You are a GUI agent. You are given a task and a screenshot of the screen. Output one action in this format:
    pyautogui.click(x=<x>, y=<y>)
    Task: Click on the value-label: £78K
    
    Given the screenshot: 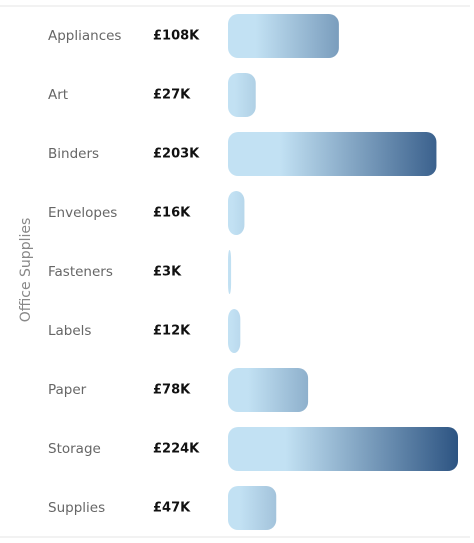 What is the action you would take?
    pyautogui.click(x=172, y=390)
    